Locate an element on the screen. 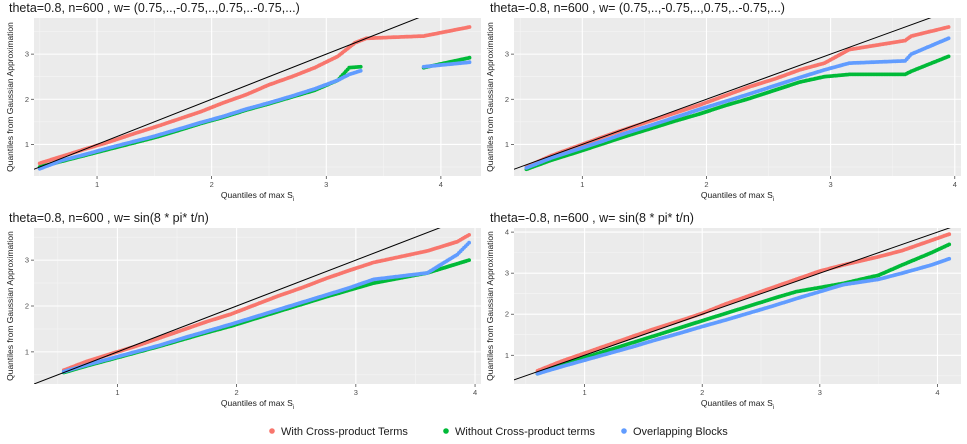  legend-label: Overlapping Blocks is located at coordinates (680, 432).